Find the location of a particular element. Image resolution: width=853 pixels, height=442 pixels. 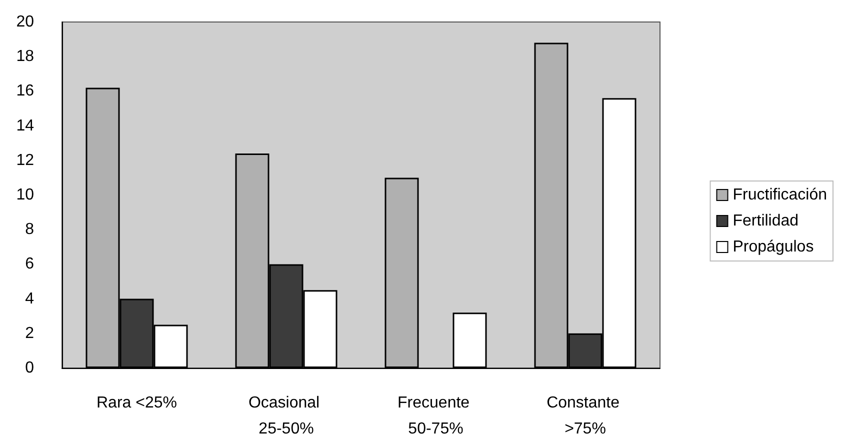

y-tick-label: 10 is located at coordinates (25, 195).